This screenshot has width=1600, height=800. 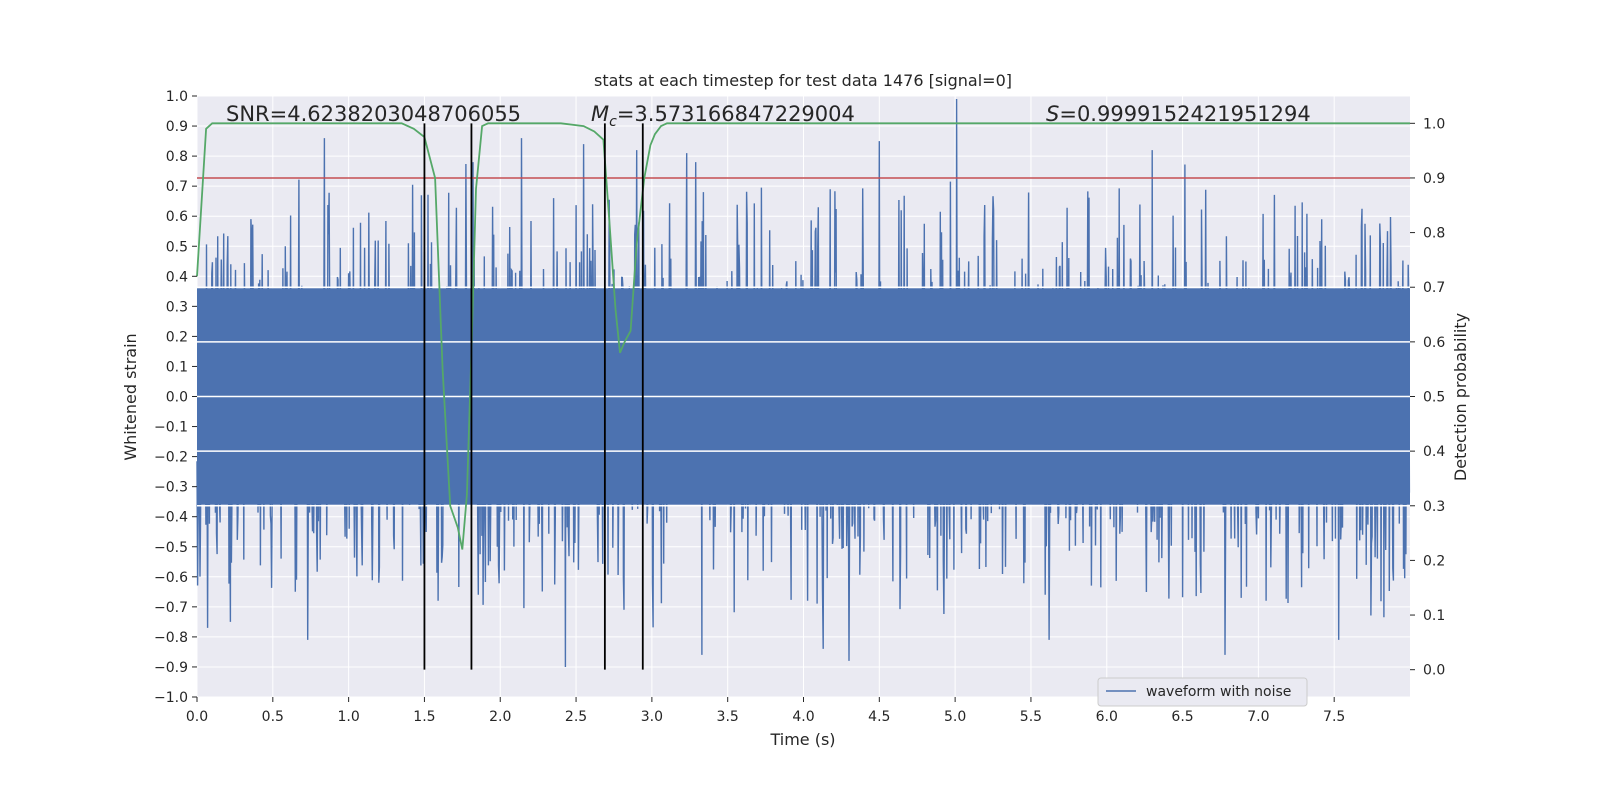 I want to click on x-tick-label: 3.5, so click(x=728, y=717).